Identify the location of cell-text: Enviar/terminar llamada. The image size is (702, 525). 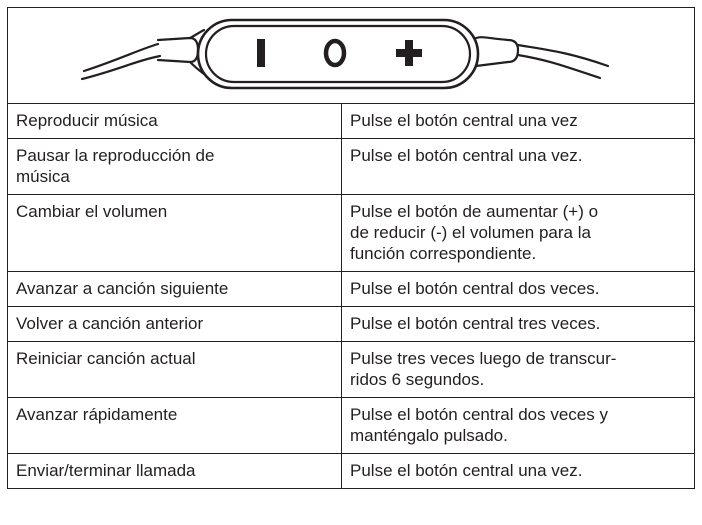
(106, 470).